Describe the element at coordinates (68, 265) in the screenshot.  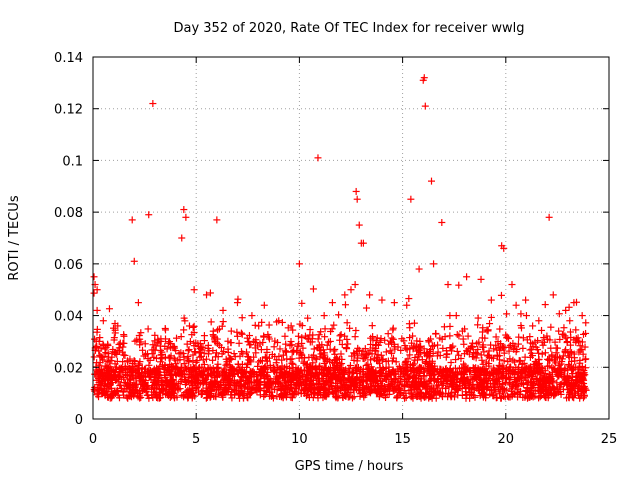
I see `y-tick-label: 0.06` at that location.